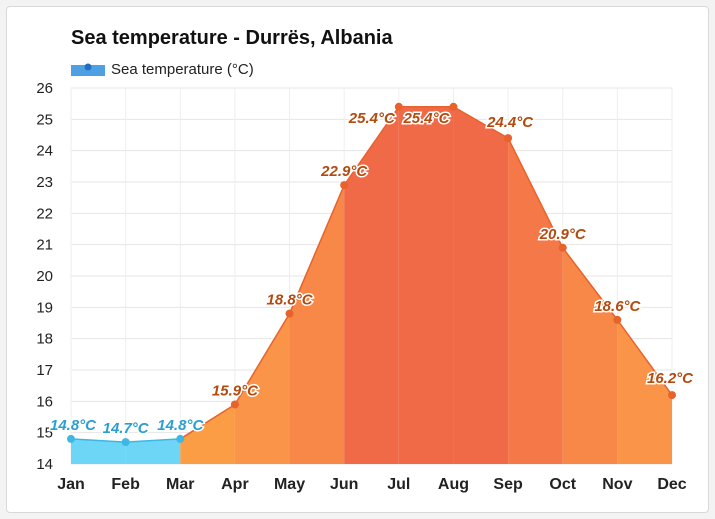 The width and height of the screenshot is (715, 519). I want to click on y-tick-label: 21, so click(44, 245).